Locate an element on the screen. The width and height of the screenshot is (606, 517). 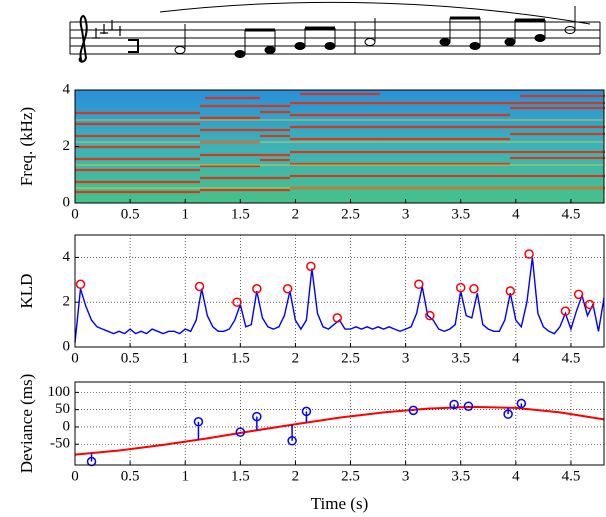
x-axis-label: Time (s) is located at coordinates (339, 503).